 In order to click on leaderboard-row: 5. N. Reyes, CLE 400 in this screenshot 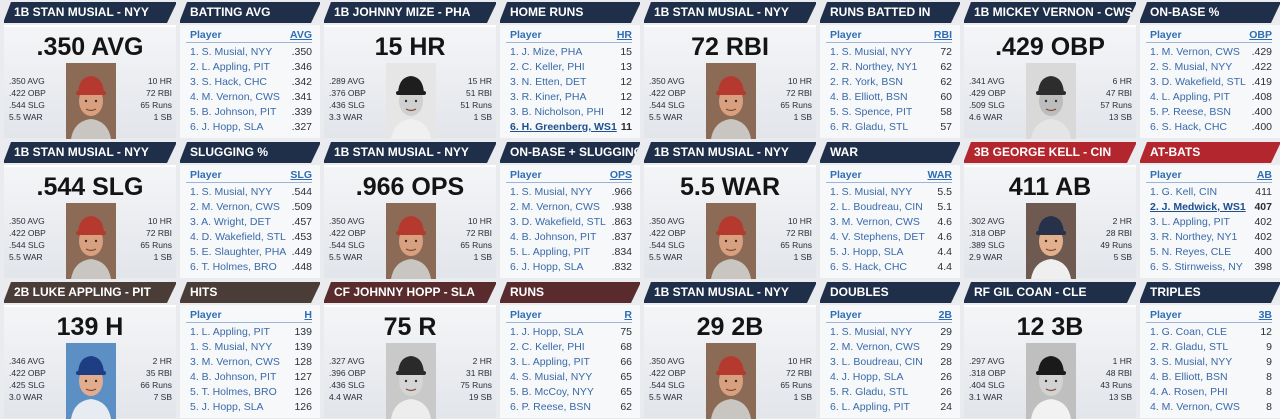, I will do `click(1209, 252)`.